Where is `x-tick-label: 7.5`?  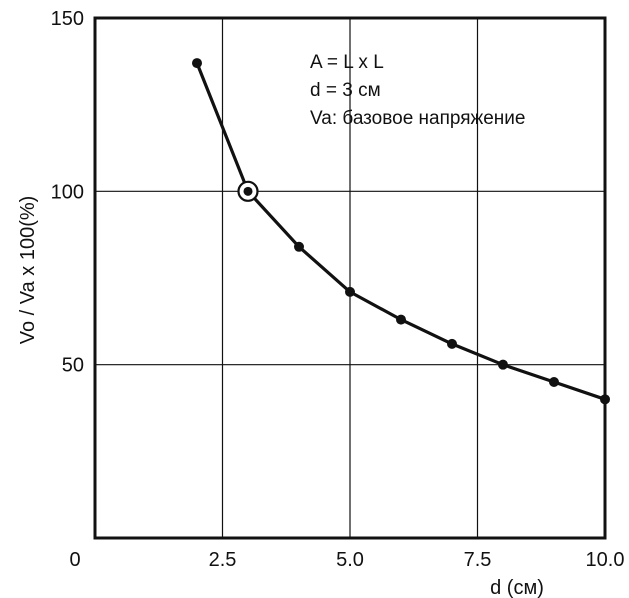
x-tick-label: 7.5 is located at coordinates (478, 560).